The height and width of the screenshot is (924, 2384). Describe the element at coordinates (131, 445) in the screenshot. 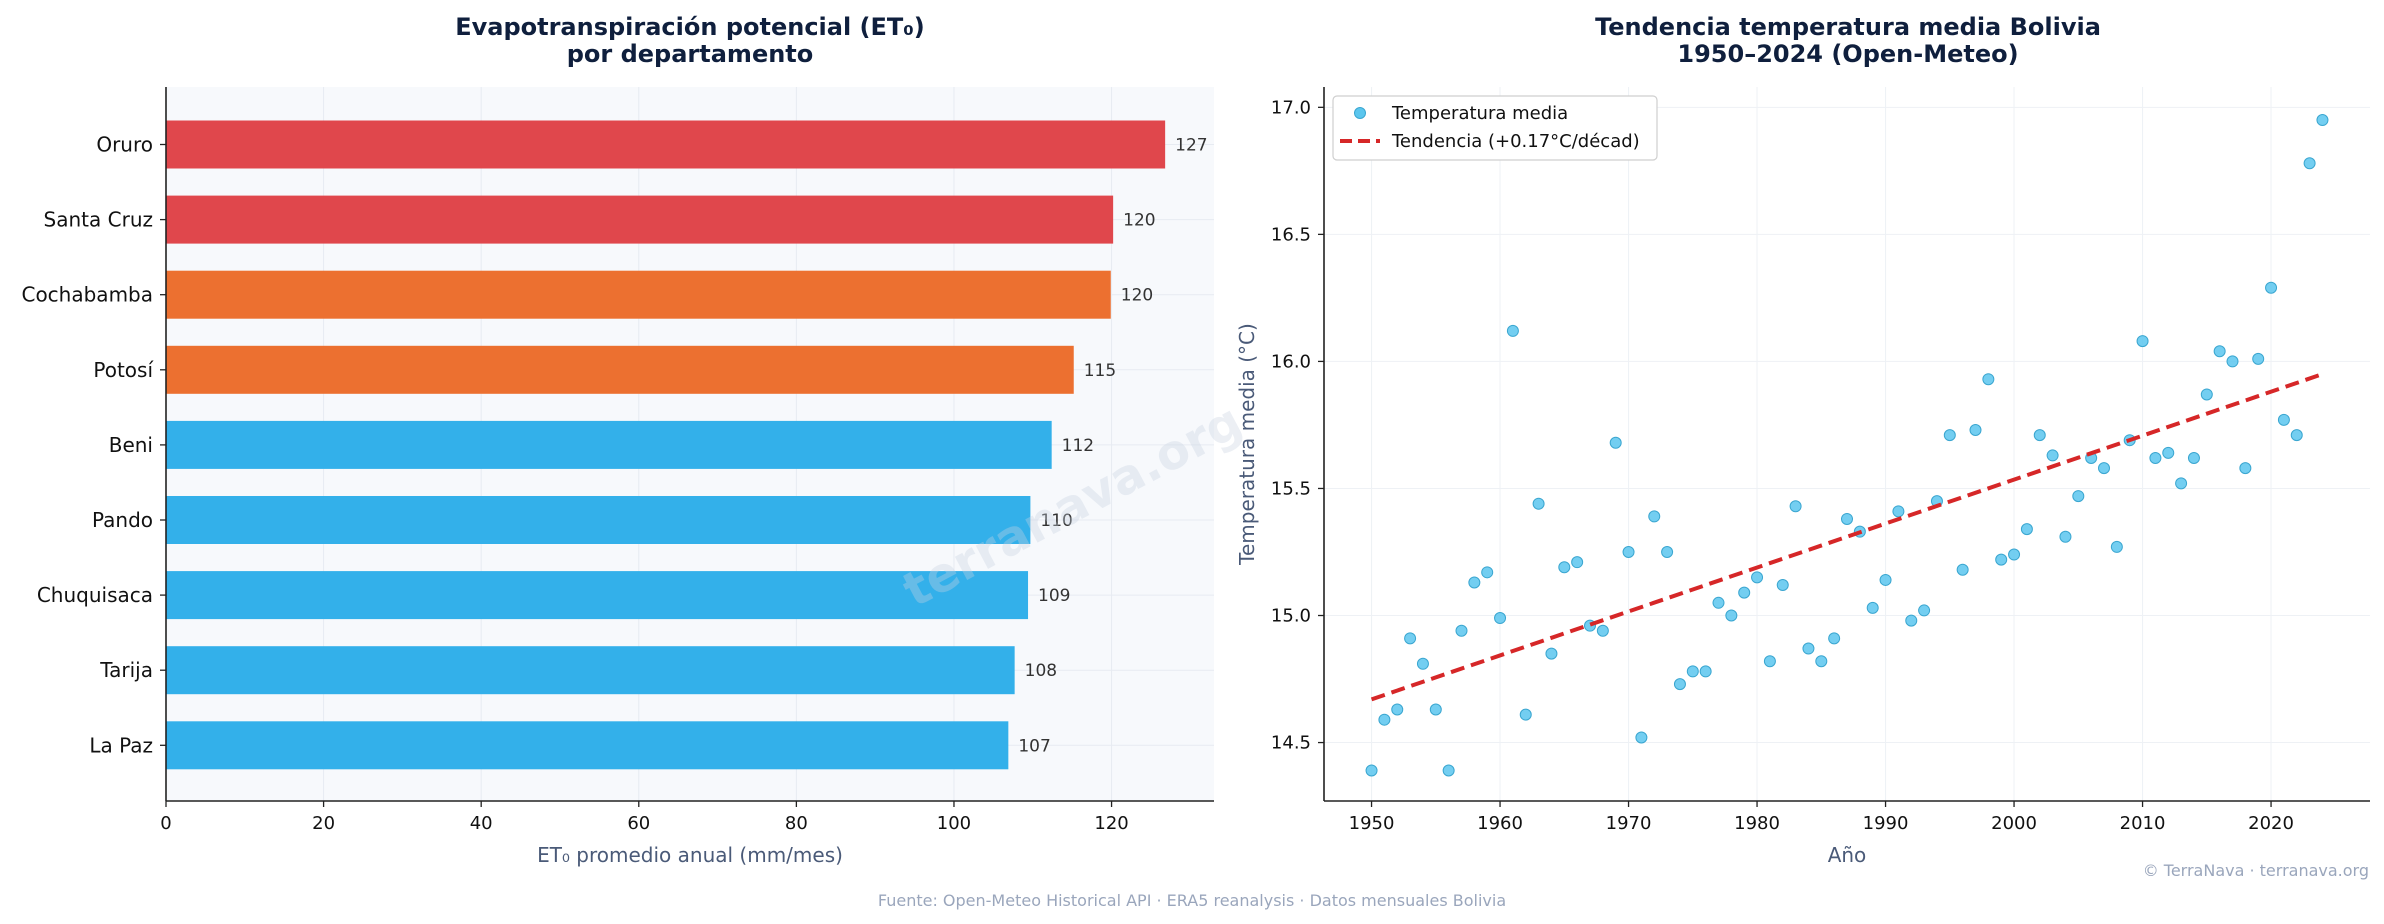

I see `et0-category-label: Beni` at that location.